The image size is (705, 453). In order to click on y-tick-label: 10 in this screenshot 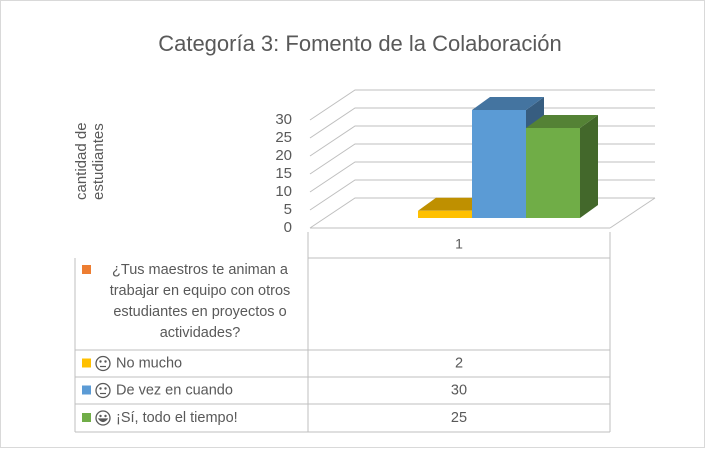, I will do `click(283, 191)`.